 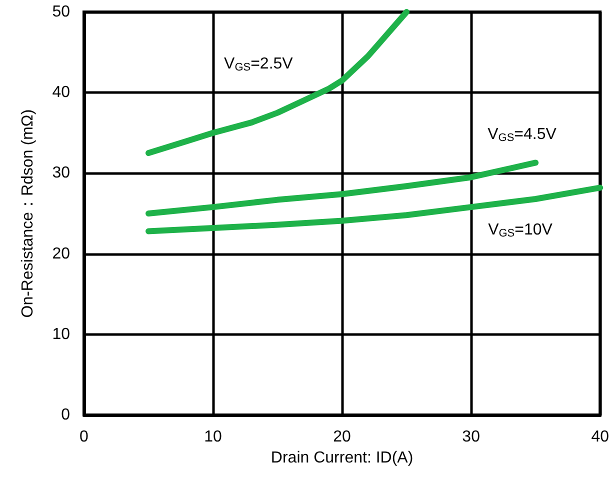 What do you see at coordinates (213, 437) in the screenshot?
I see `x-tick-label: 10` at bounding box center [213, 437].